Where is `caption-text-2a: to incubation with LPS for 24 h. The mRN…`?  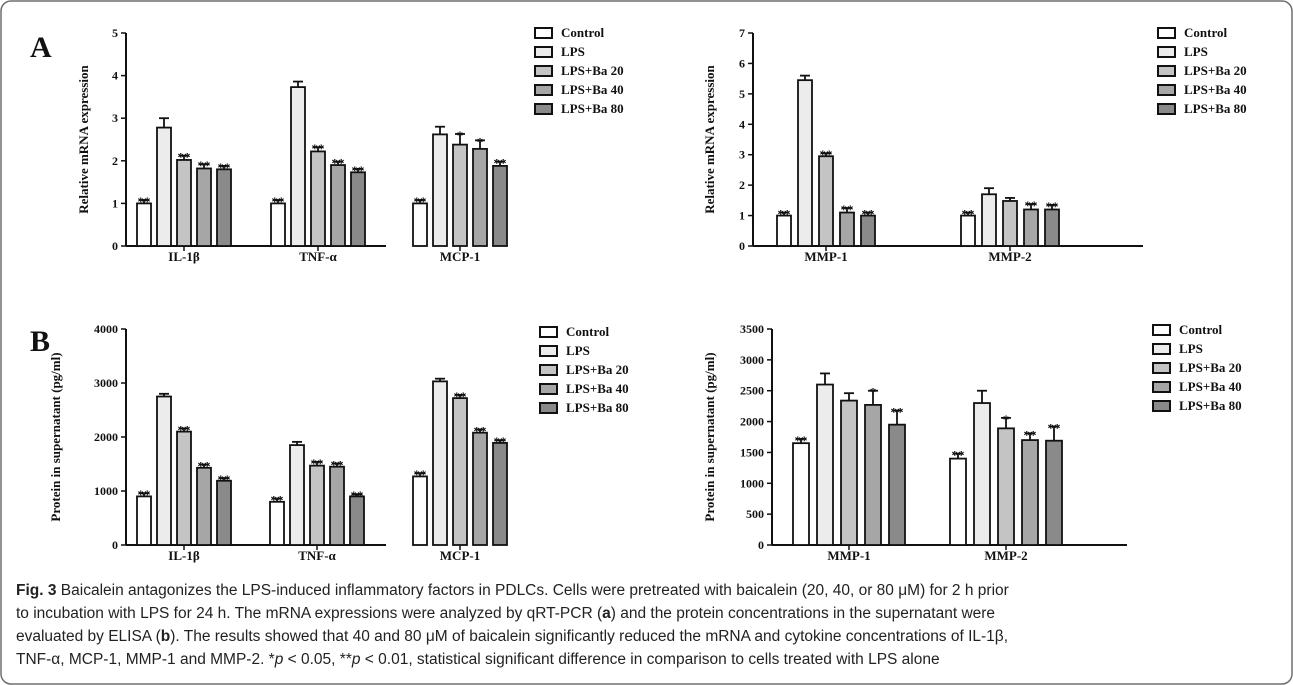
caption-text-2a: to incubation with LPS for 24 h. The mRN… is located at coordinates (309, 613).